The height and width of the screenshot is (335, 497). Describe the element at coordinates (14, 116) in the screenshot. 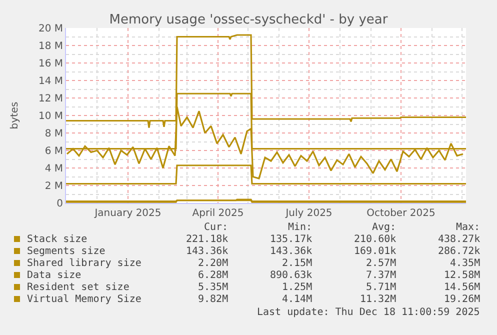

I see `y-axis-title: bytes` at that location.